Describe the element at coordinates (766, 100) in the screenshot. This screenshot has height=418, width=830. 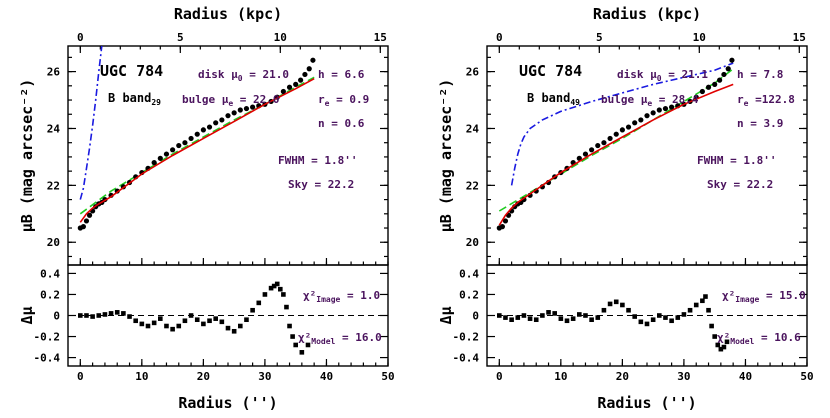
I see `panel2-bulge-re: re =122.8` at that location.